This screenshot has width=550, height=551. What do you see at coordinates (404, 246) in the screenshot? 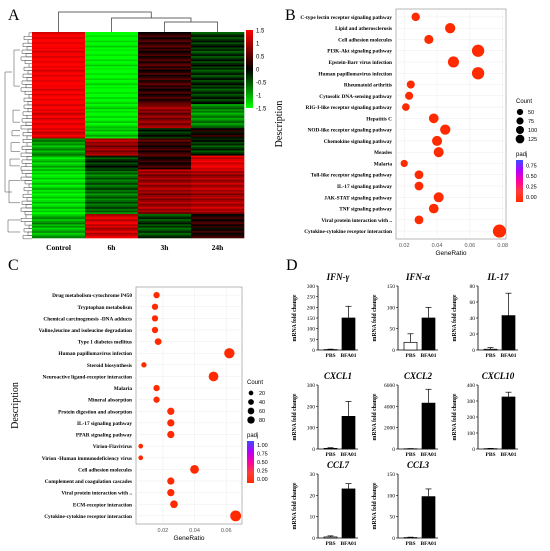
I see `x-tick-label: 0.02` at bounding box center [404, 246].